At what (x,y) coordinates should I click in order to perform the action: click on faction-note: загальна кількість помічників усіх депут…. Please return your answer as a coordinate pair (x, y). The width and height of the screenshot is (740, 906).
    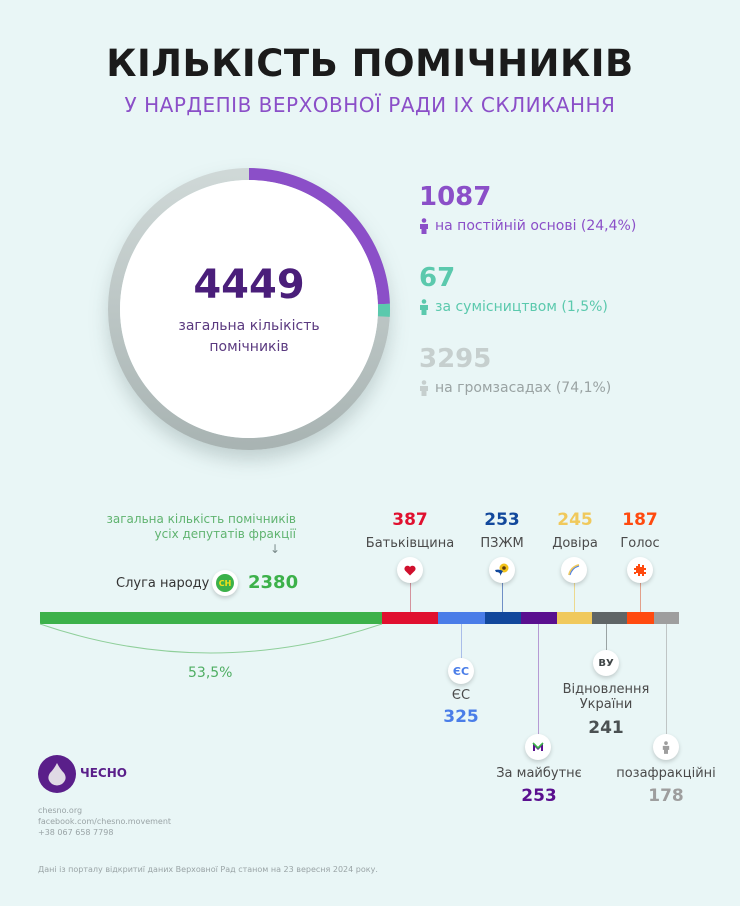
    Looking at the image, I should click on (198, 534).